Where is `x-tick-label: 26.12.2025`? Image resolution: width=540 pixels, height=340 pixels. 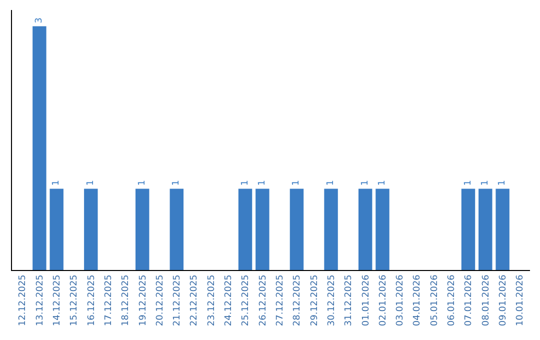 x-tick-label: 26.12.2025 is located at coordinates (263, 300).